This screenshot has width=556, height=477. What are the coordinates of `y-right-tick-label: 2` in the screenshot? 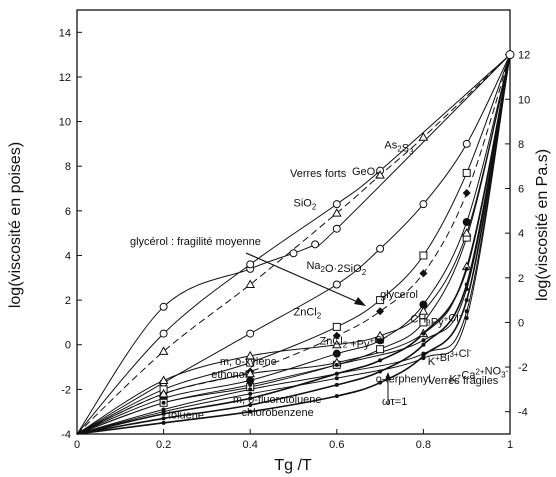 It's located at (521, 279).